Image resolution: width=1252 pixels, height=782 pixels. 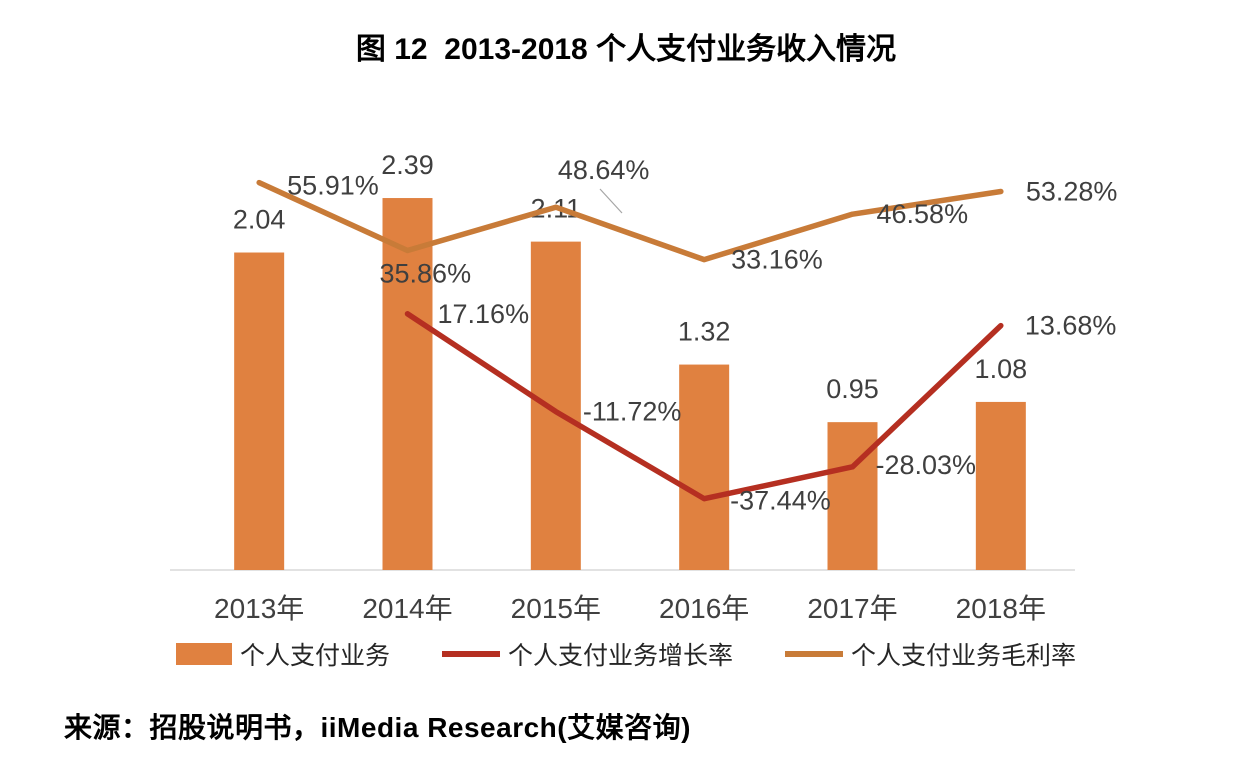 What do you see at coordinates (852, 389) in the screenshot?
I see `bar-value-label: 0.95` at bounding box center [852, 389].